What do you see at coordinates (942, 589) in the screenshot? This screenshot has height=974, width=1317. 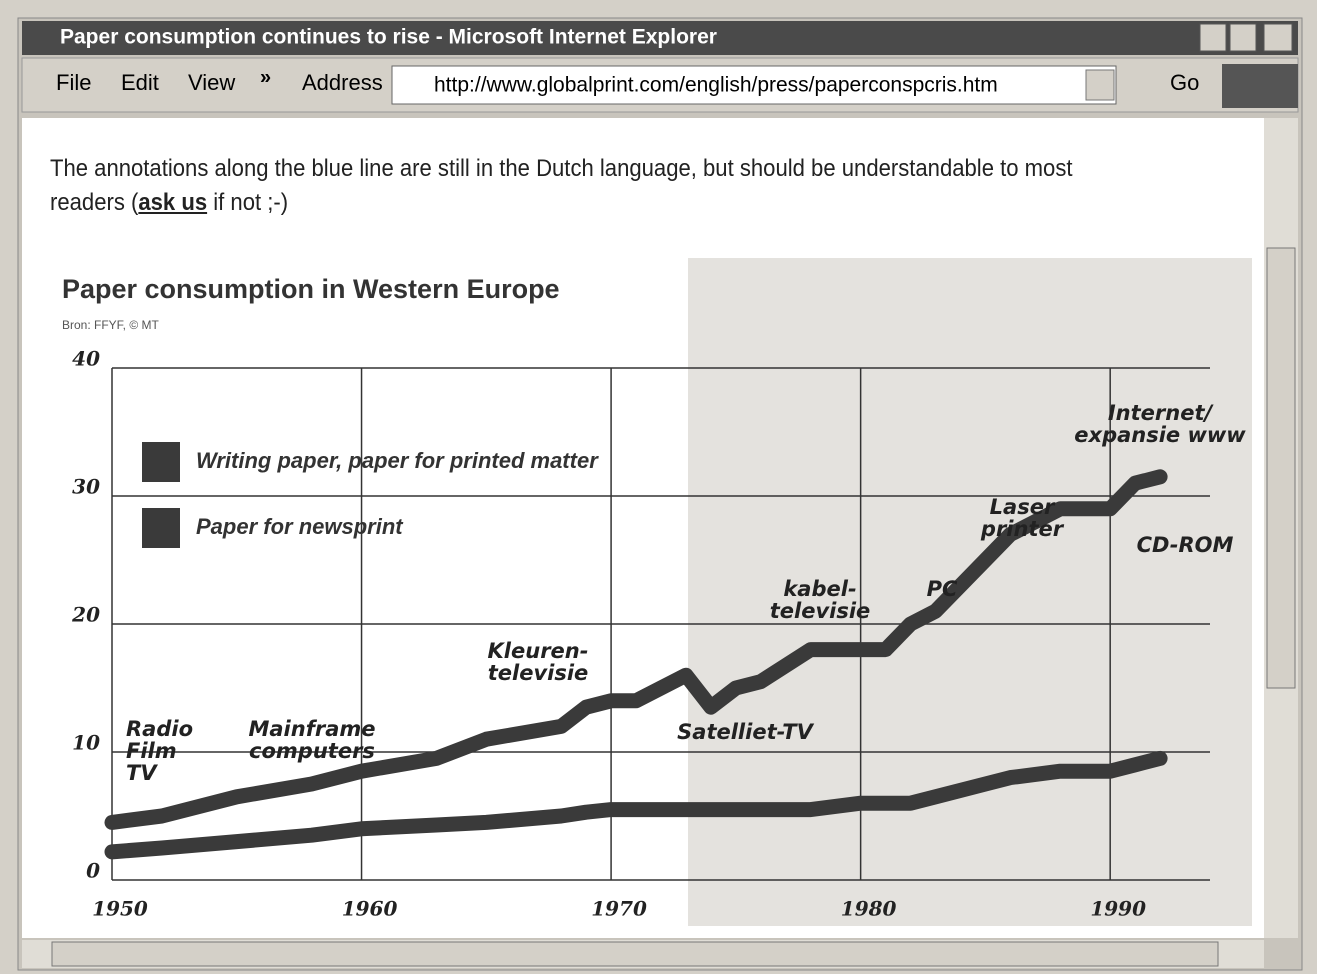 I see `annotation: PC` at bounding box center [942, 589].